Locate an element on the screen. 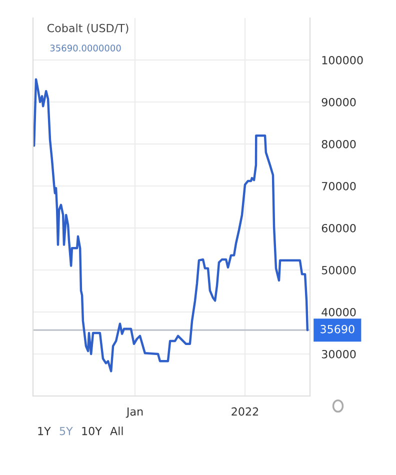 The height and width of the screenshot is (475, 396). y-tick-label: 50000 is located at coordinates (339, 270).